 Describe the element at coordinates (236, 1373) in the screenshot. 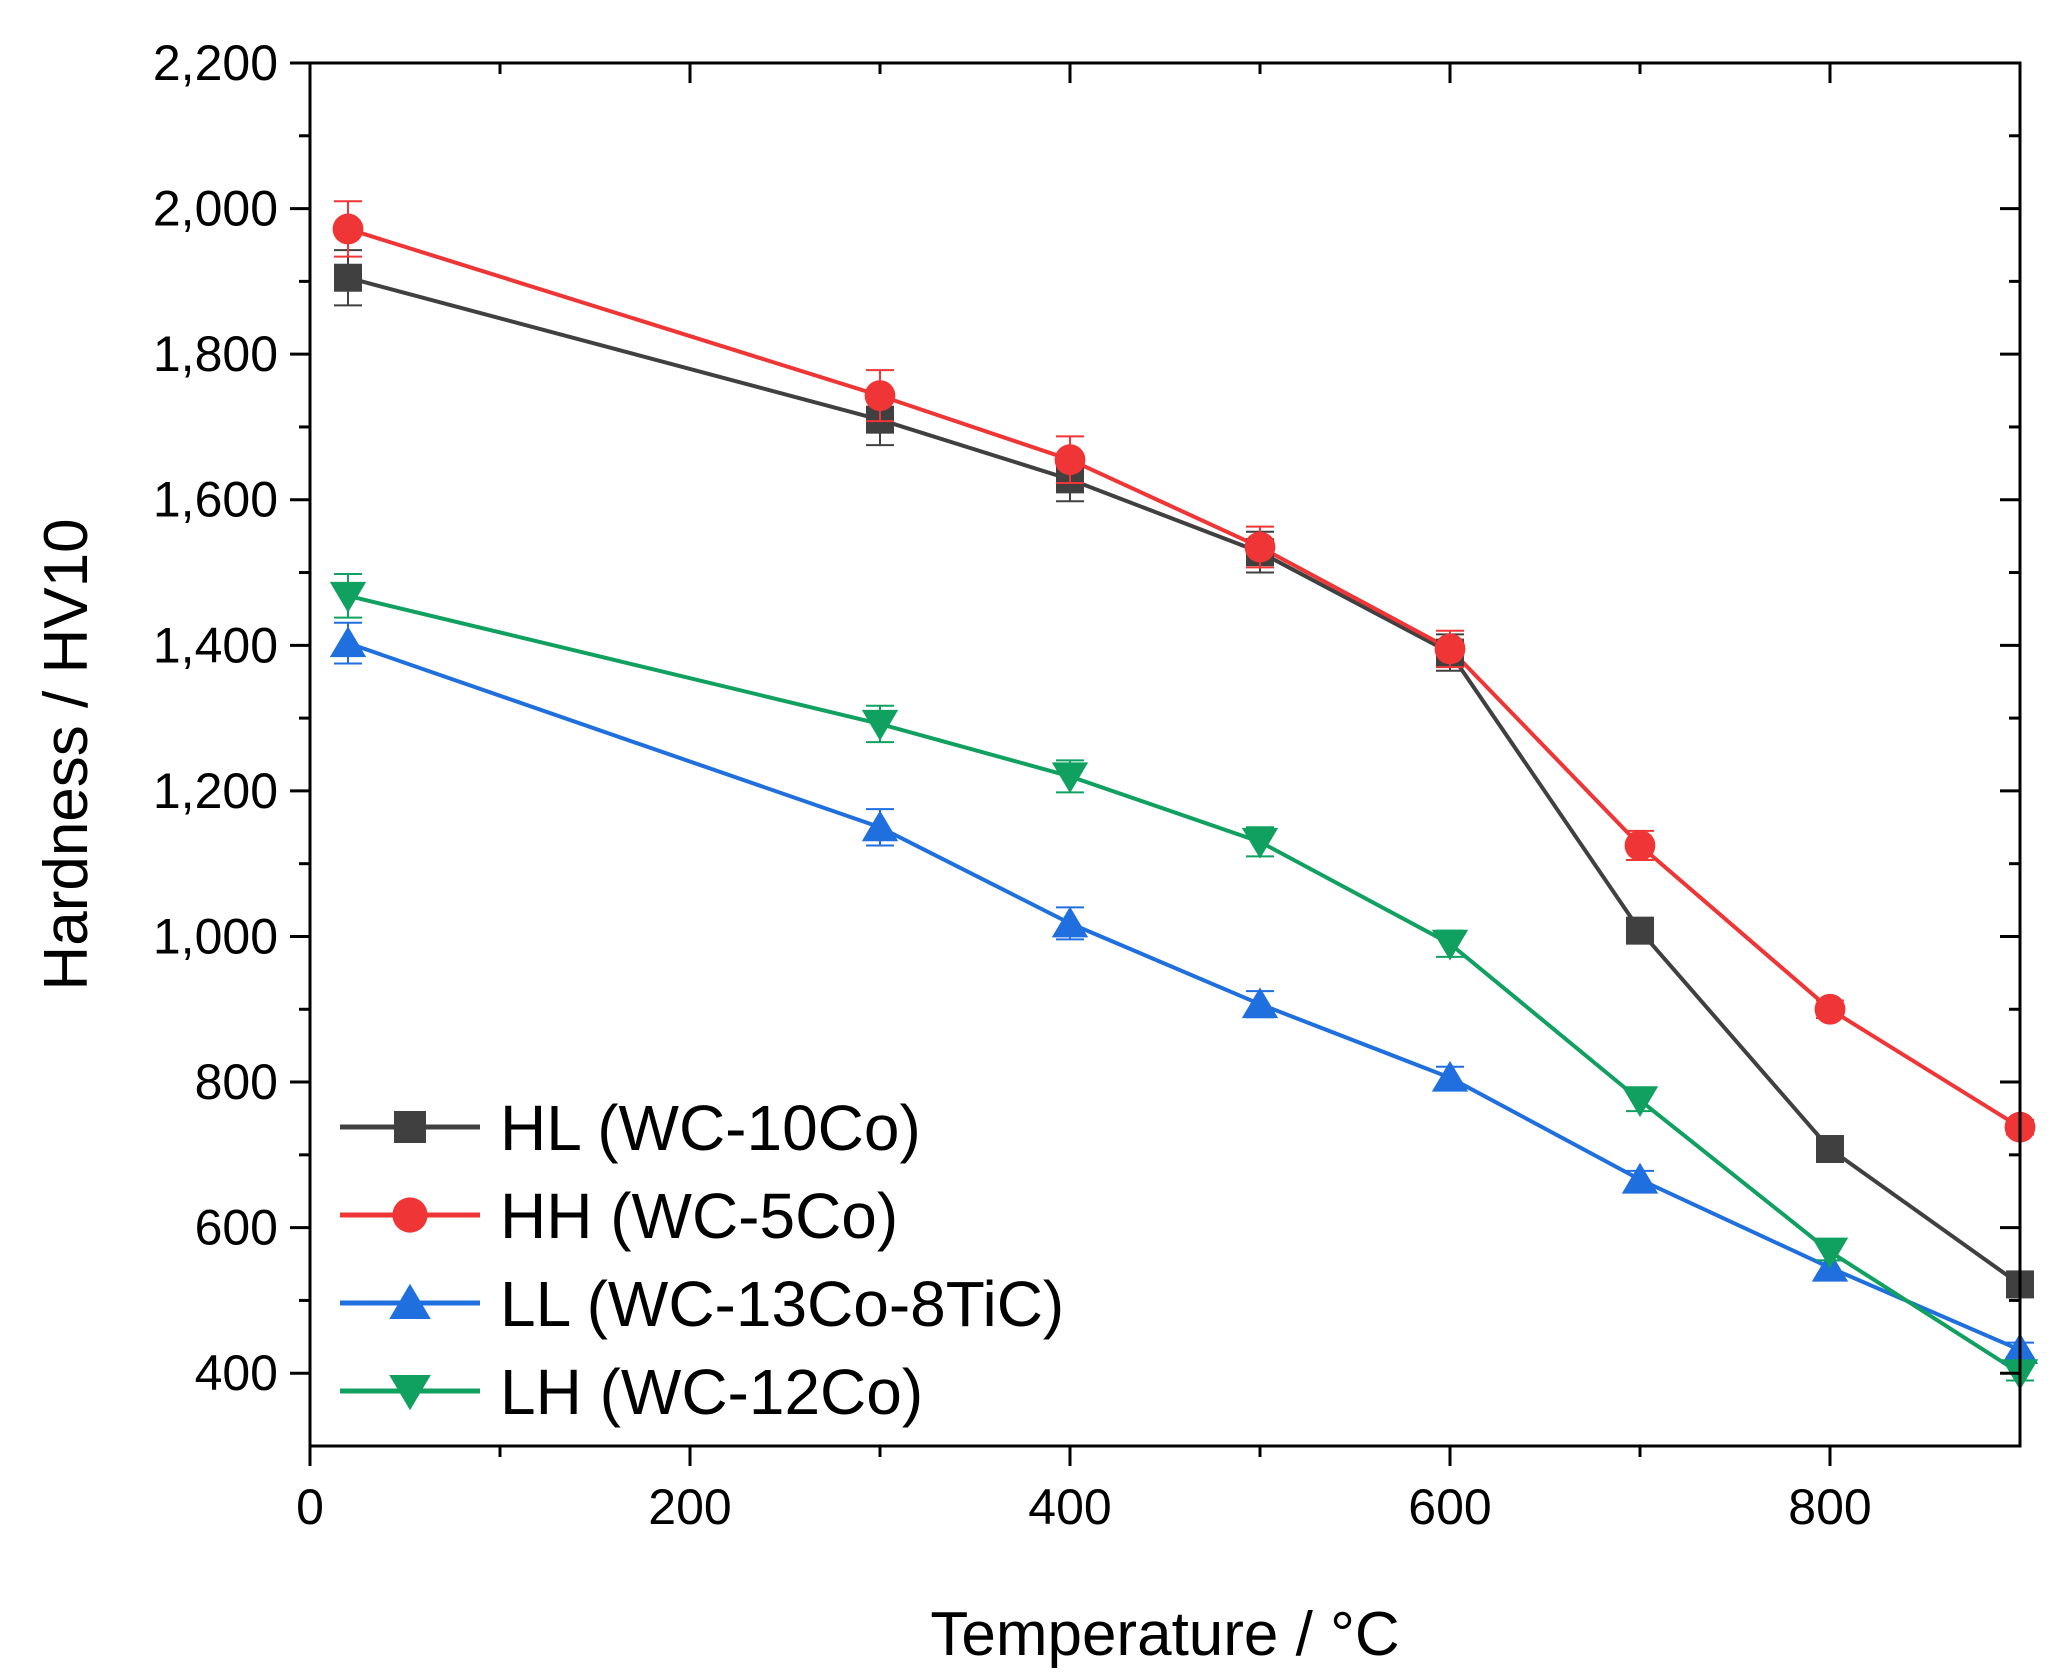

I see `y-tick-label: 400` at that location.